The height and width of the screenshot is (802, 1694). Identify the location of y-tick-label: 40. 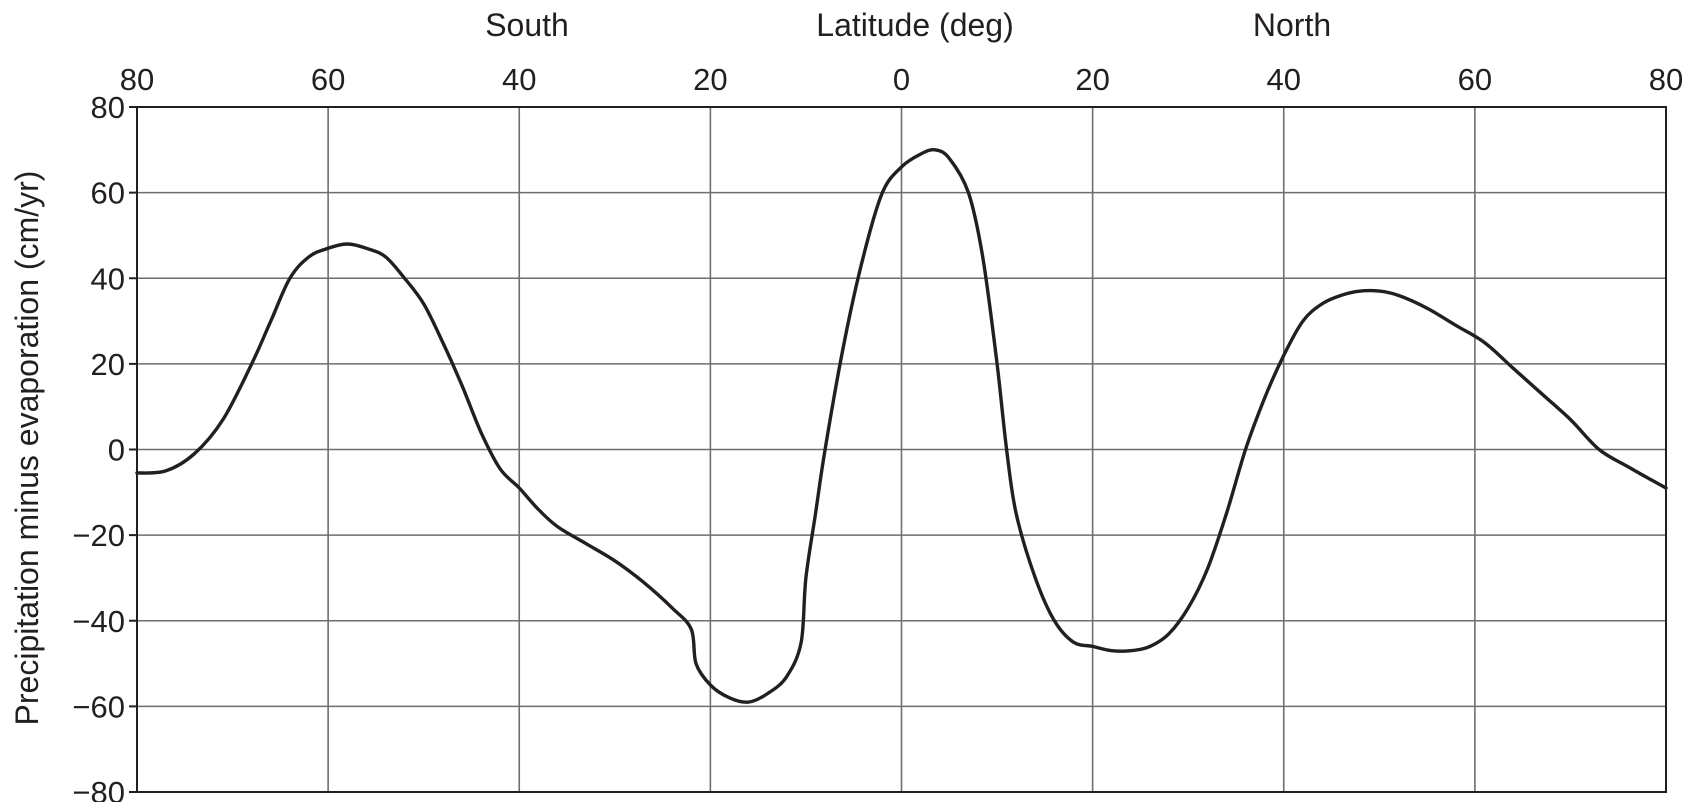
(108, 278).